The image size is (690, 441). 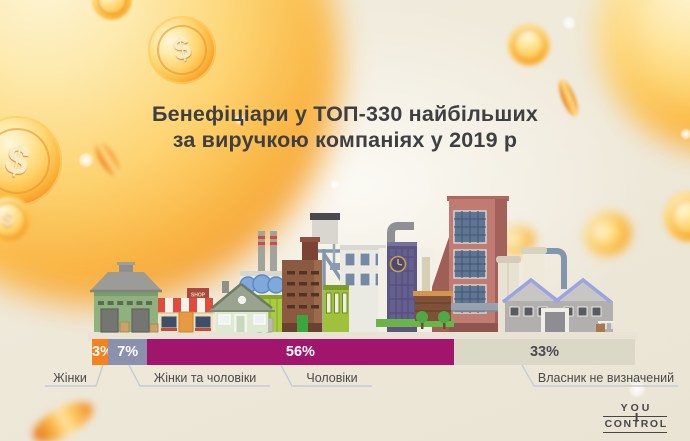 I want to click on legend-label-women-and-men: Жінки та чоловіки, so click(x=205, y=378).